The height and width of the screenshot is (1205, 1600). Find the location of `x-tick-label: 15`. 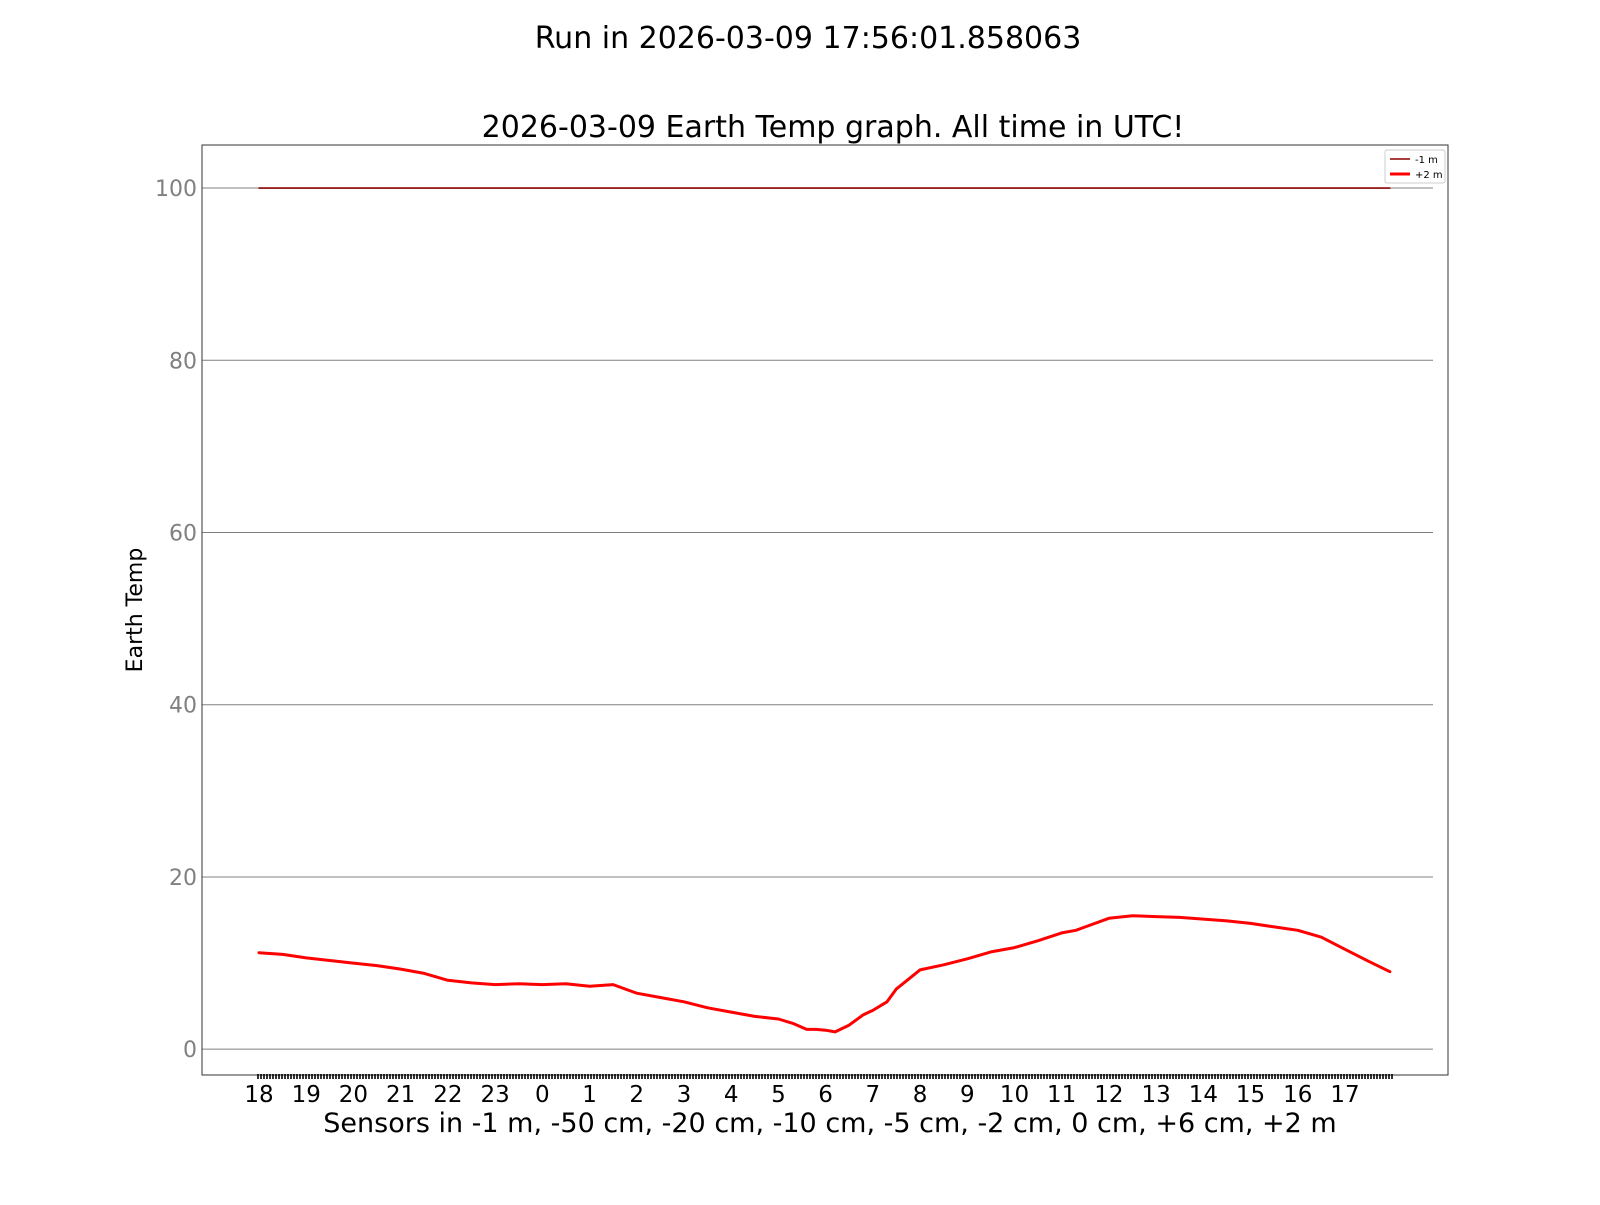

x-tick-label: 15 is located at coordinates (1250, 1095).